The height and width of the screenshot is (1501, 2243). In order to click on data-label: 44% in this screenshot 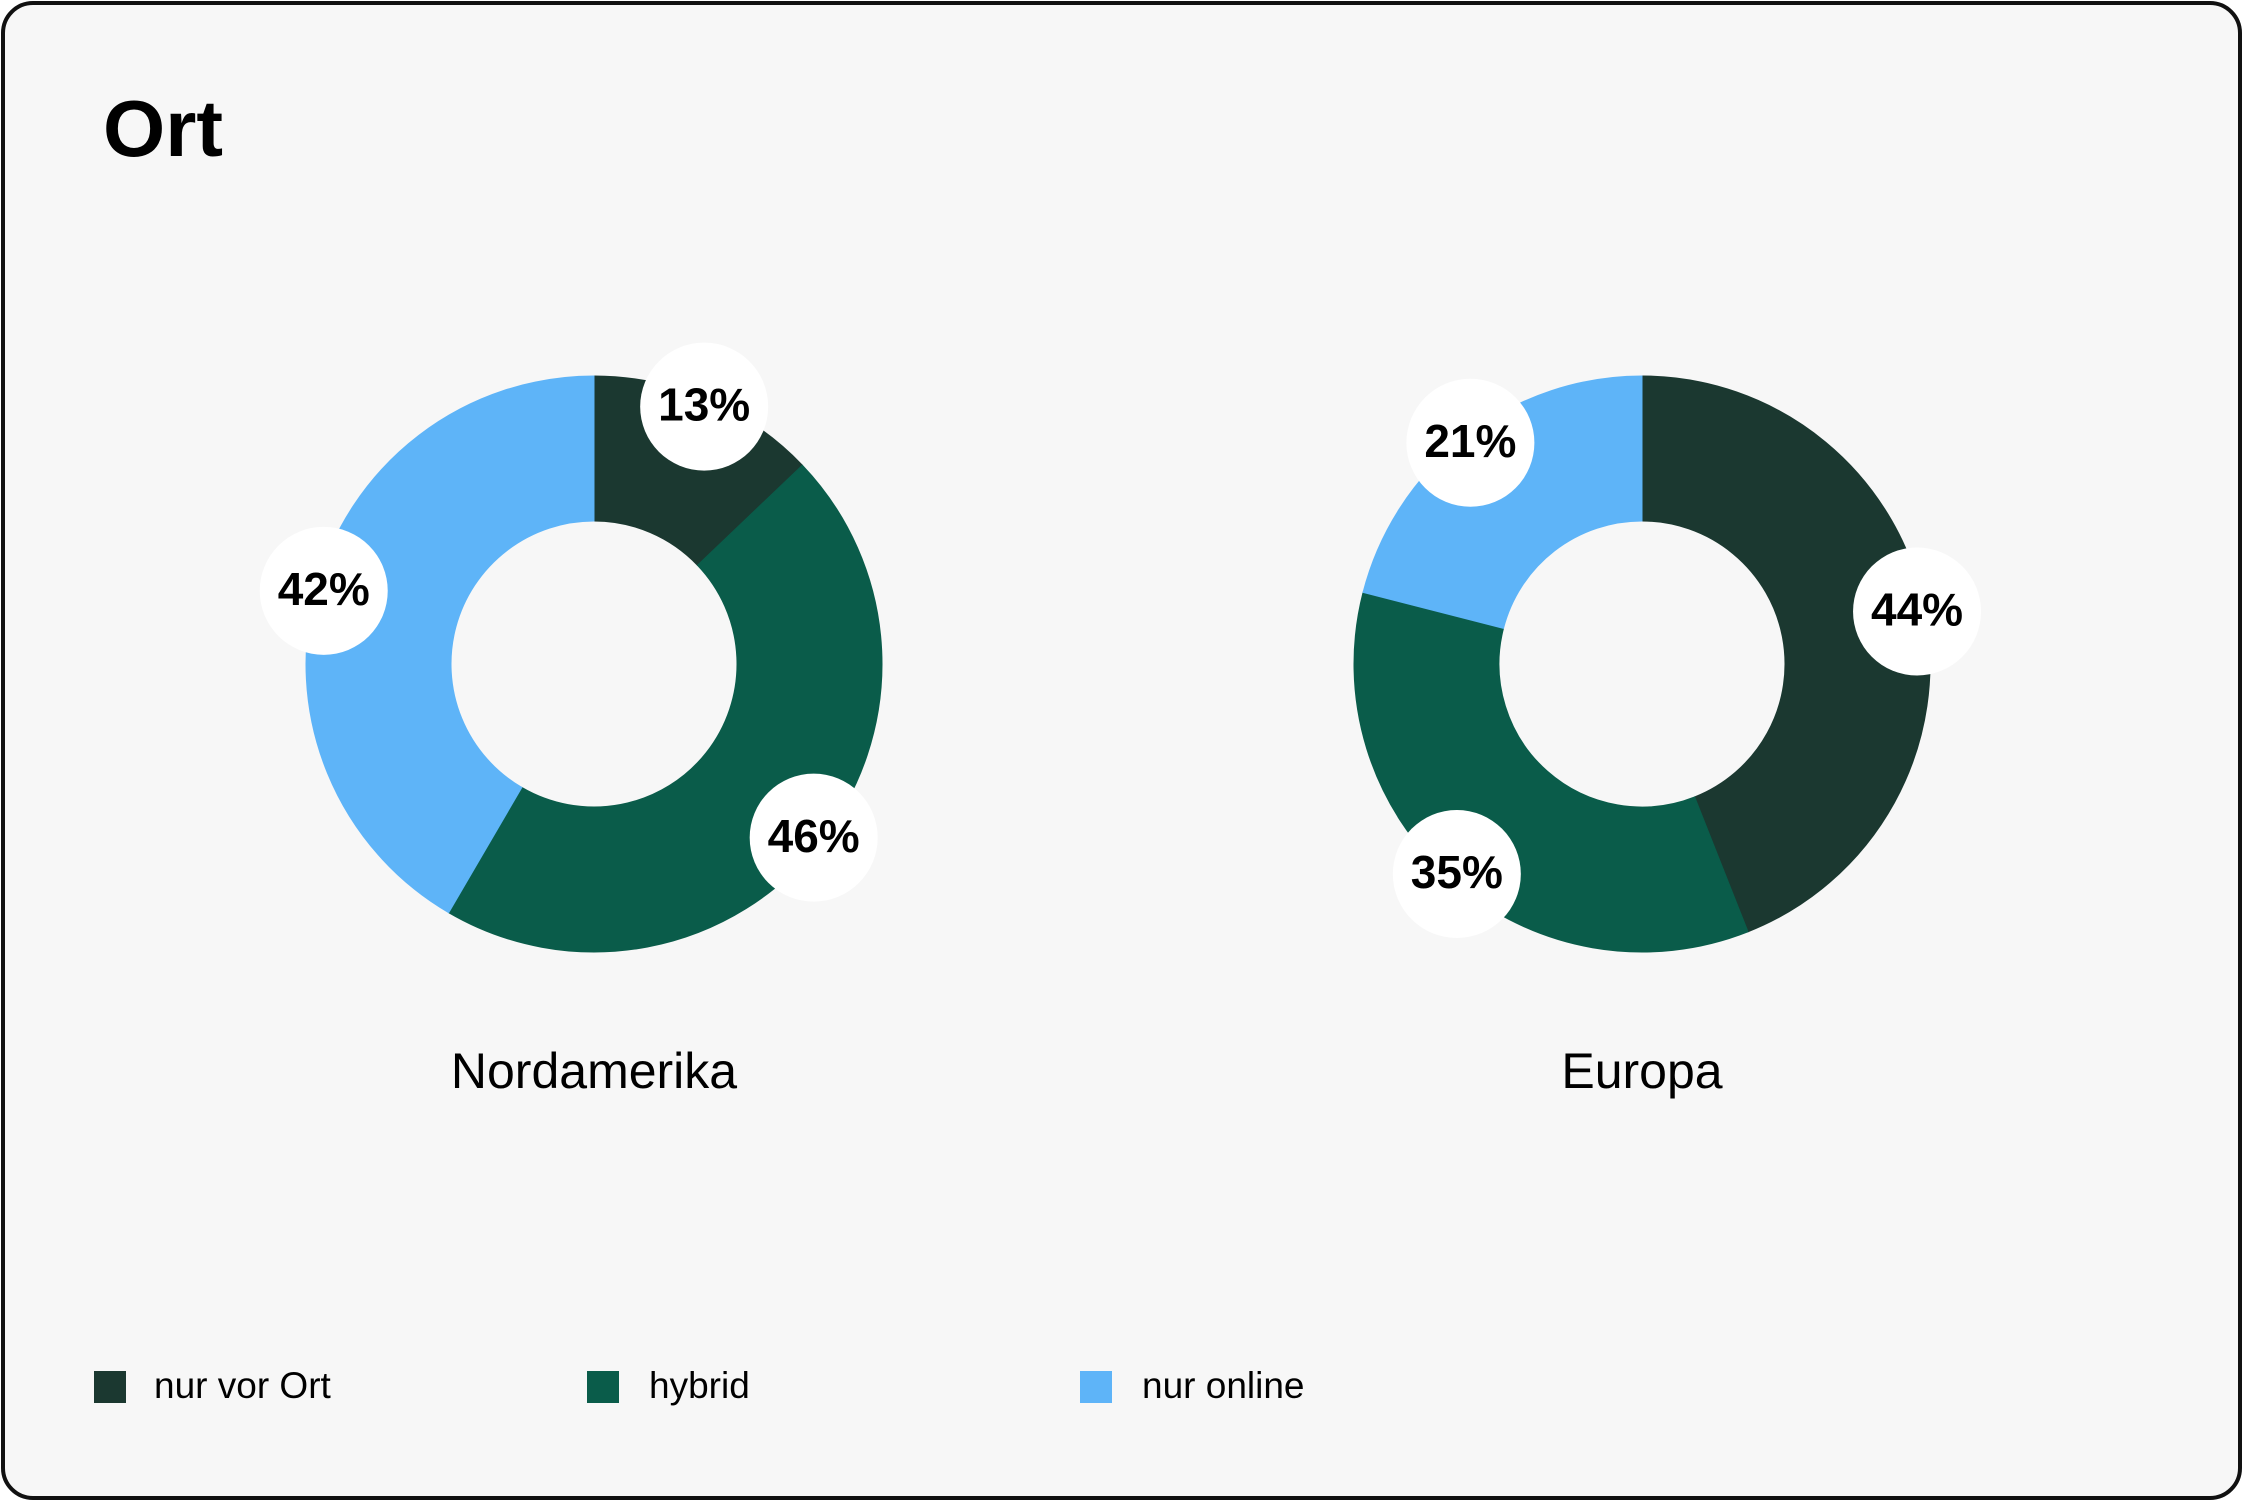, I will do `click(1917, 610)`.